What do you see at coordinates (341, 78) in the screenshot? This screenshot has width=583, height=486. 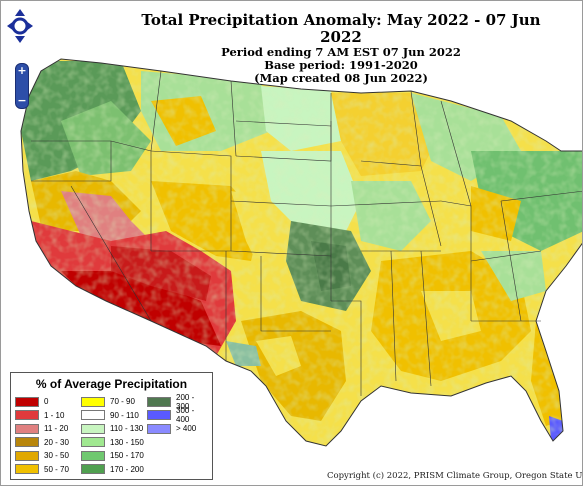 I see `created-date-label: (Map created 08 Jun 2022)` at bounding box center [341, 78].